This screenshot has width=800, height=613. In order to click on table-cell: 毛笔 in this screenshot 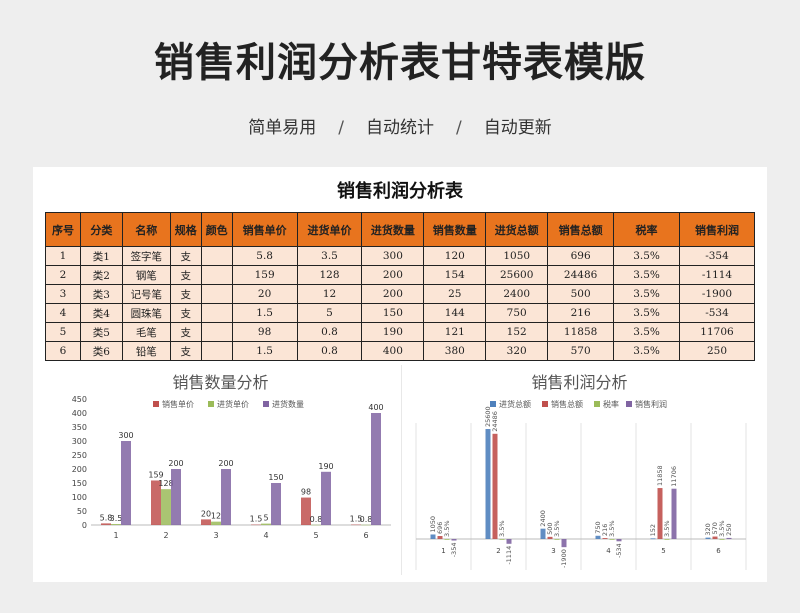, I will do `click(146, 332)`.